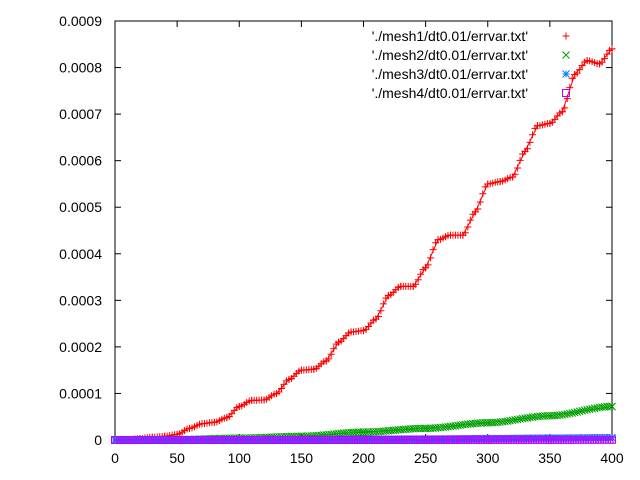  I want to click on y-tick-label: 0.0006, so click(80, 161).